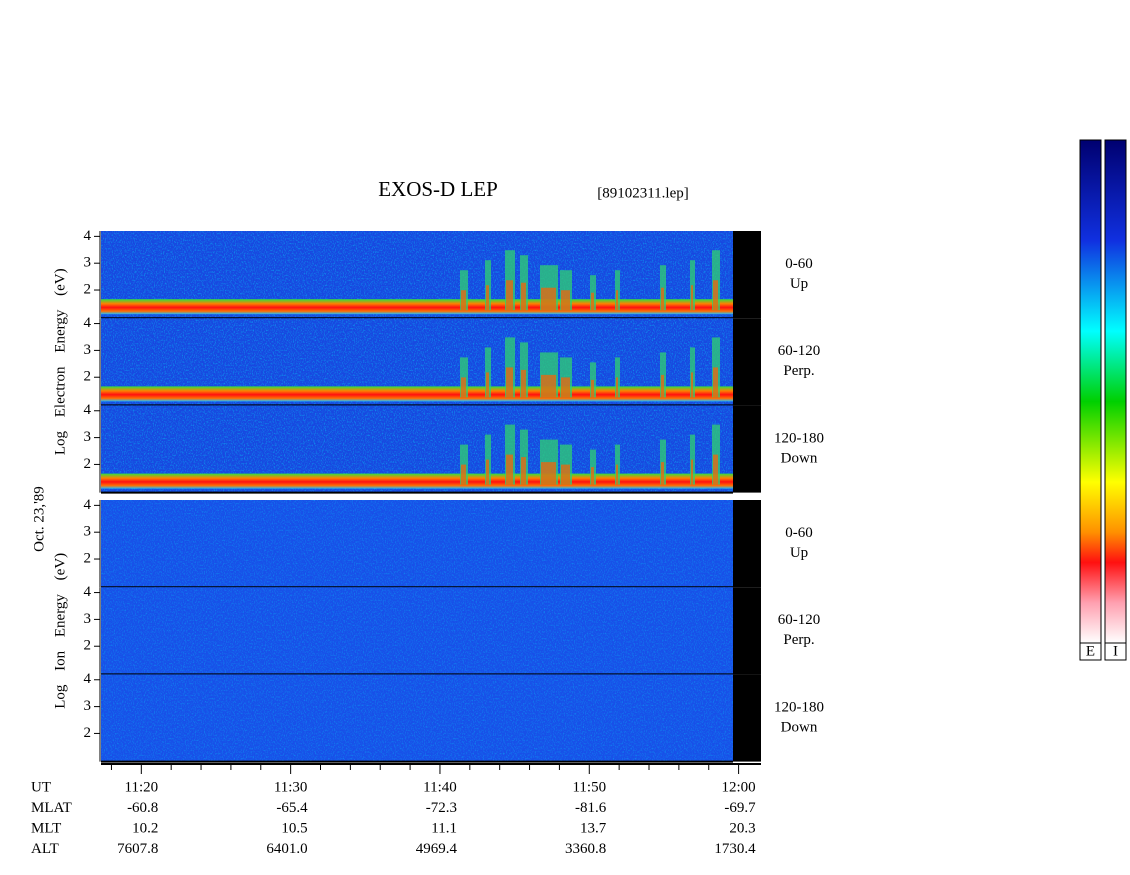 This screenshot has height=875, width=1130. I want to click on ephemeris-value: -81.6, so click(591, 808).